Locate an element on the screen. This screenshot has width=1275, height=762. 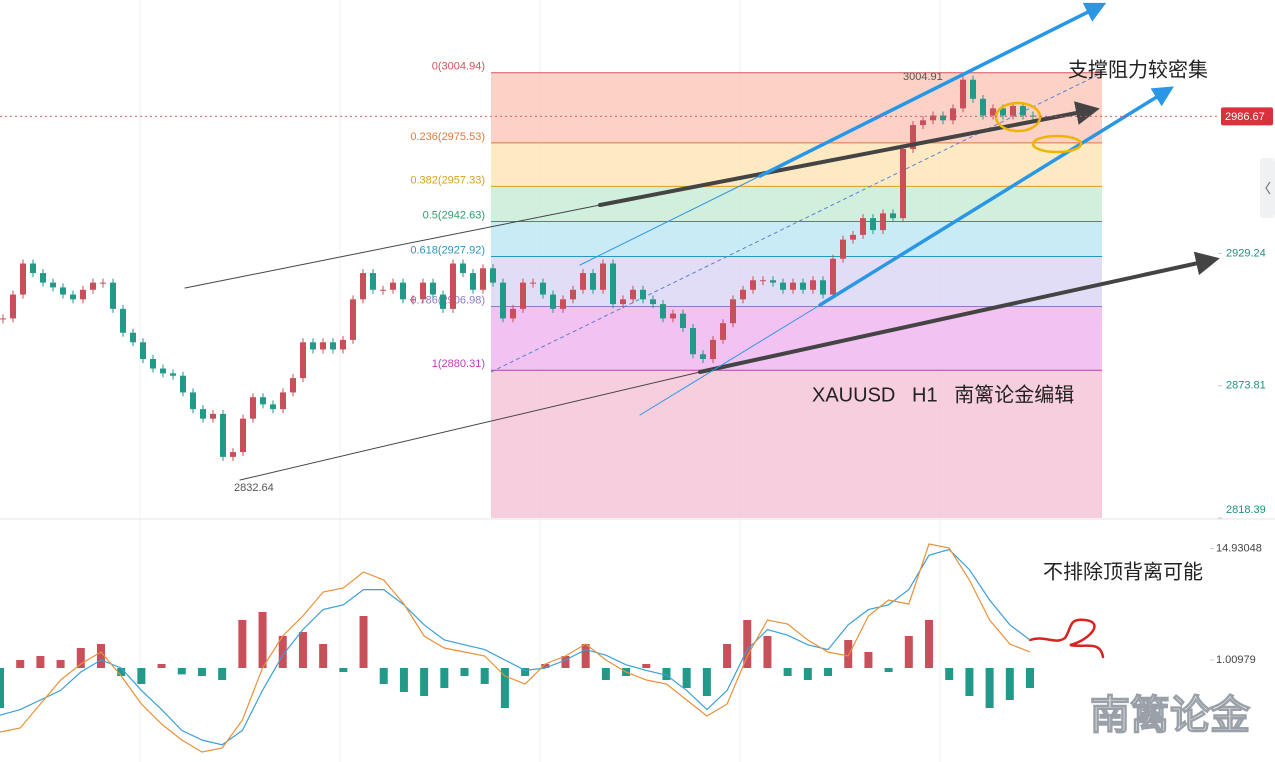
toggle-icon is located at coordinates (1268, 188).